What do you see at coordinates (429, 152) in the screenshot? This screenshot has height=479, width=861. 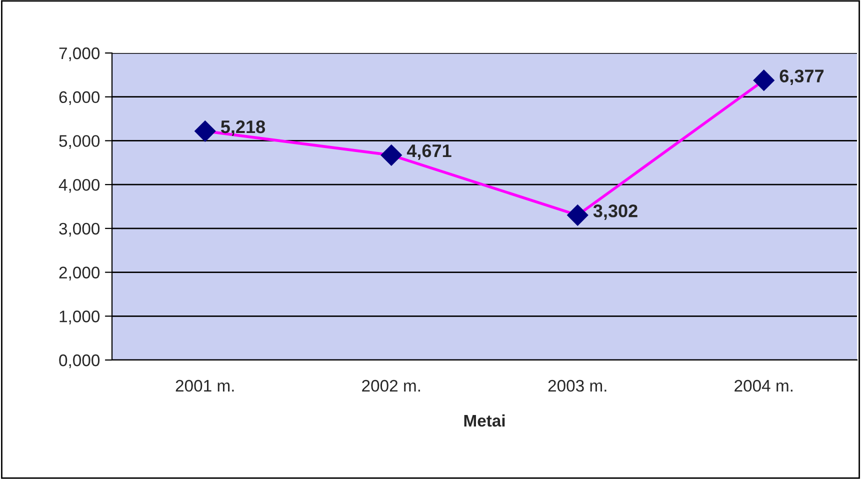 I see `data-label: 4,671` at bounding box center [429, 152].